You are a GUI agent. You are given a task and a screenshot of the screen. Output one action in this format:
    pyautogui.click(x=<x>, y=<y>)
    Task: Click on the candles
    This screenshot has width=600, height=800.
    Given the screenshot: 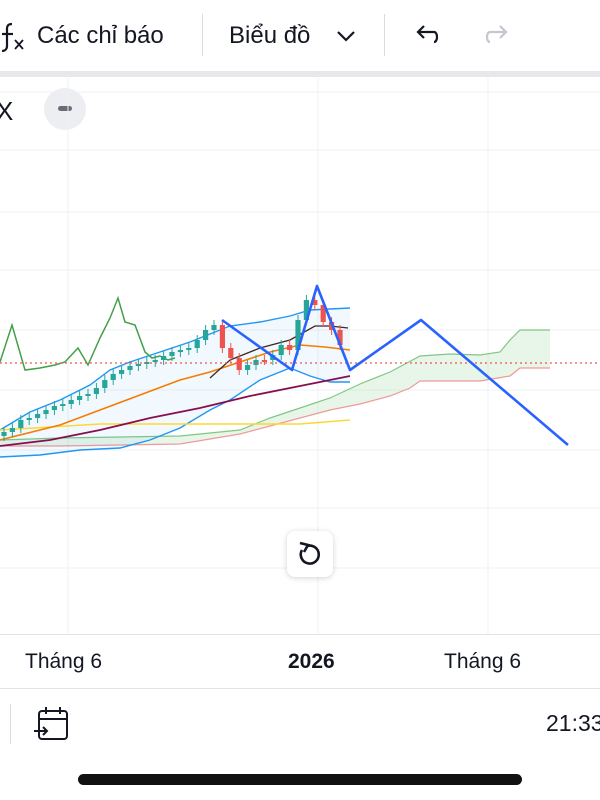 What is the action you would take?
    pyautogui.click(x=172, y=368)
    